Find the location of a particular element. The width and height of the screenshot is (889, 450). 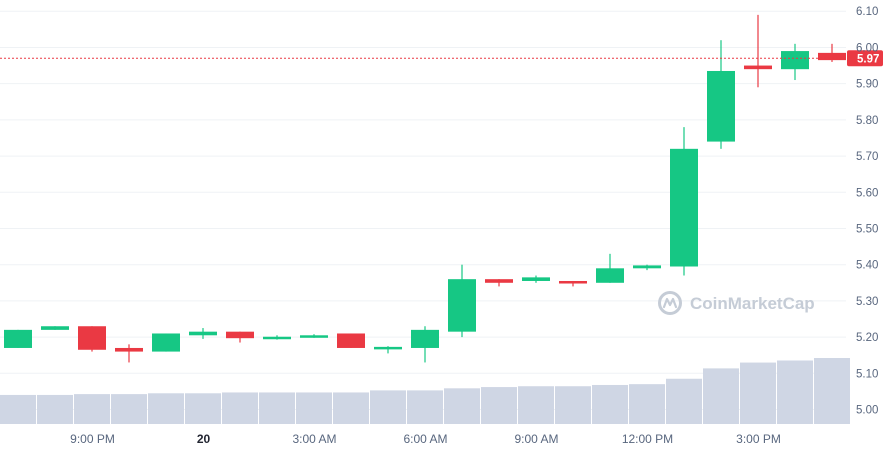

y-tick-label: 5.40 is located at coordinates (867, 266).